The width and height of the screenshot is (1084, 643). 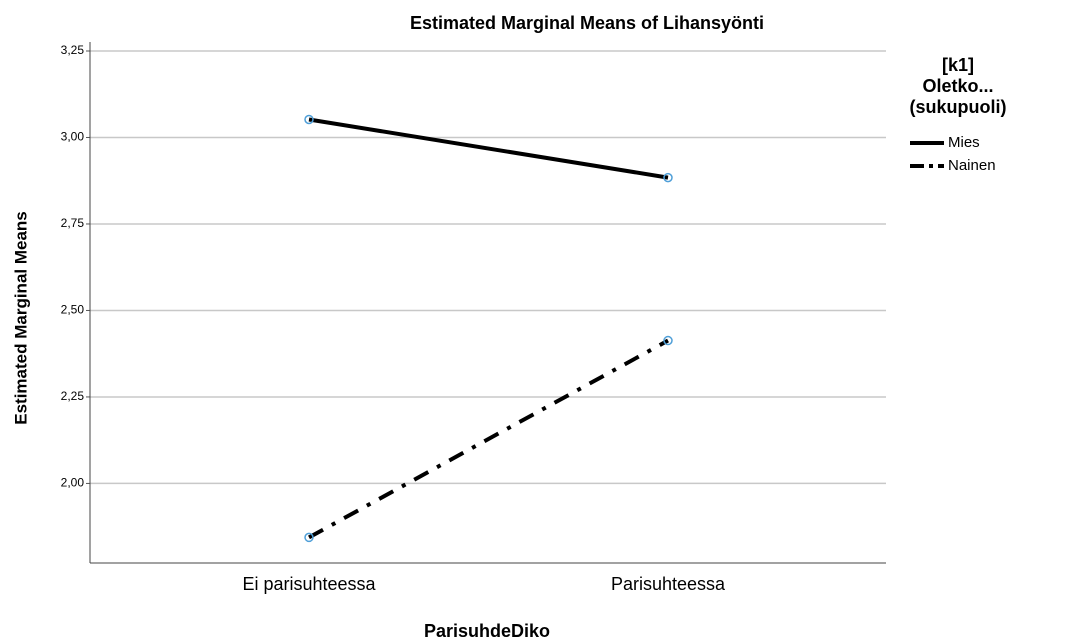 I want to click on y-tick-label: 2,00, so click(x=73, y=483).